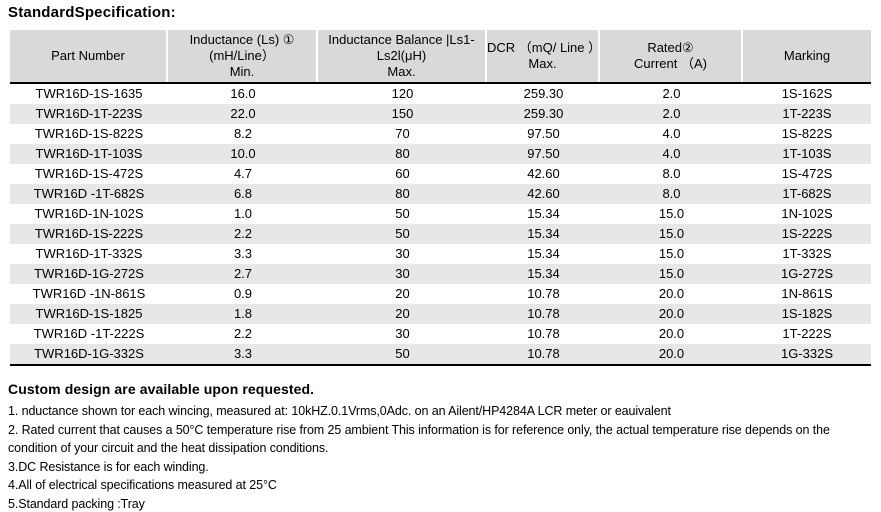 The width and height of the screenshot is (881, 512). I want to click on column-header-line: Inductance Balance |Ls1-, so click(401, 39).